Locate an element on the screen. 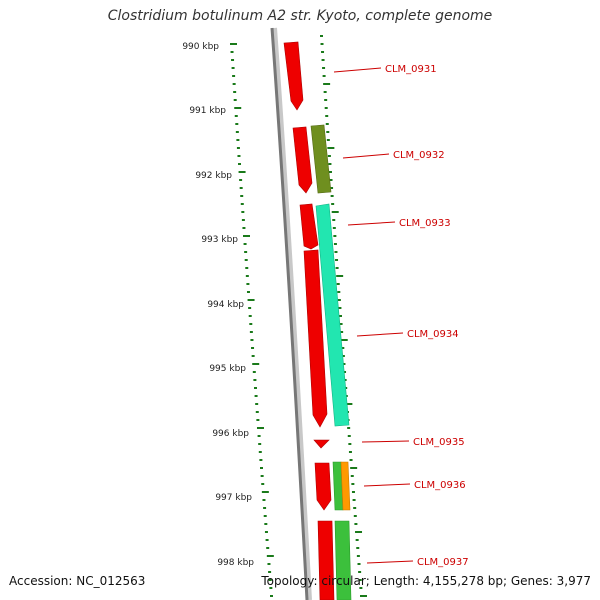 The width and height of the screenshot is (600, 600). gene-feature-clm-0936-orange is located at coordinates (345, 486).